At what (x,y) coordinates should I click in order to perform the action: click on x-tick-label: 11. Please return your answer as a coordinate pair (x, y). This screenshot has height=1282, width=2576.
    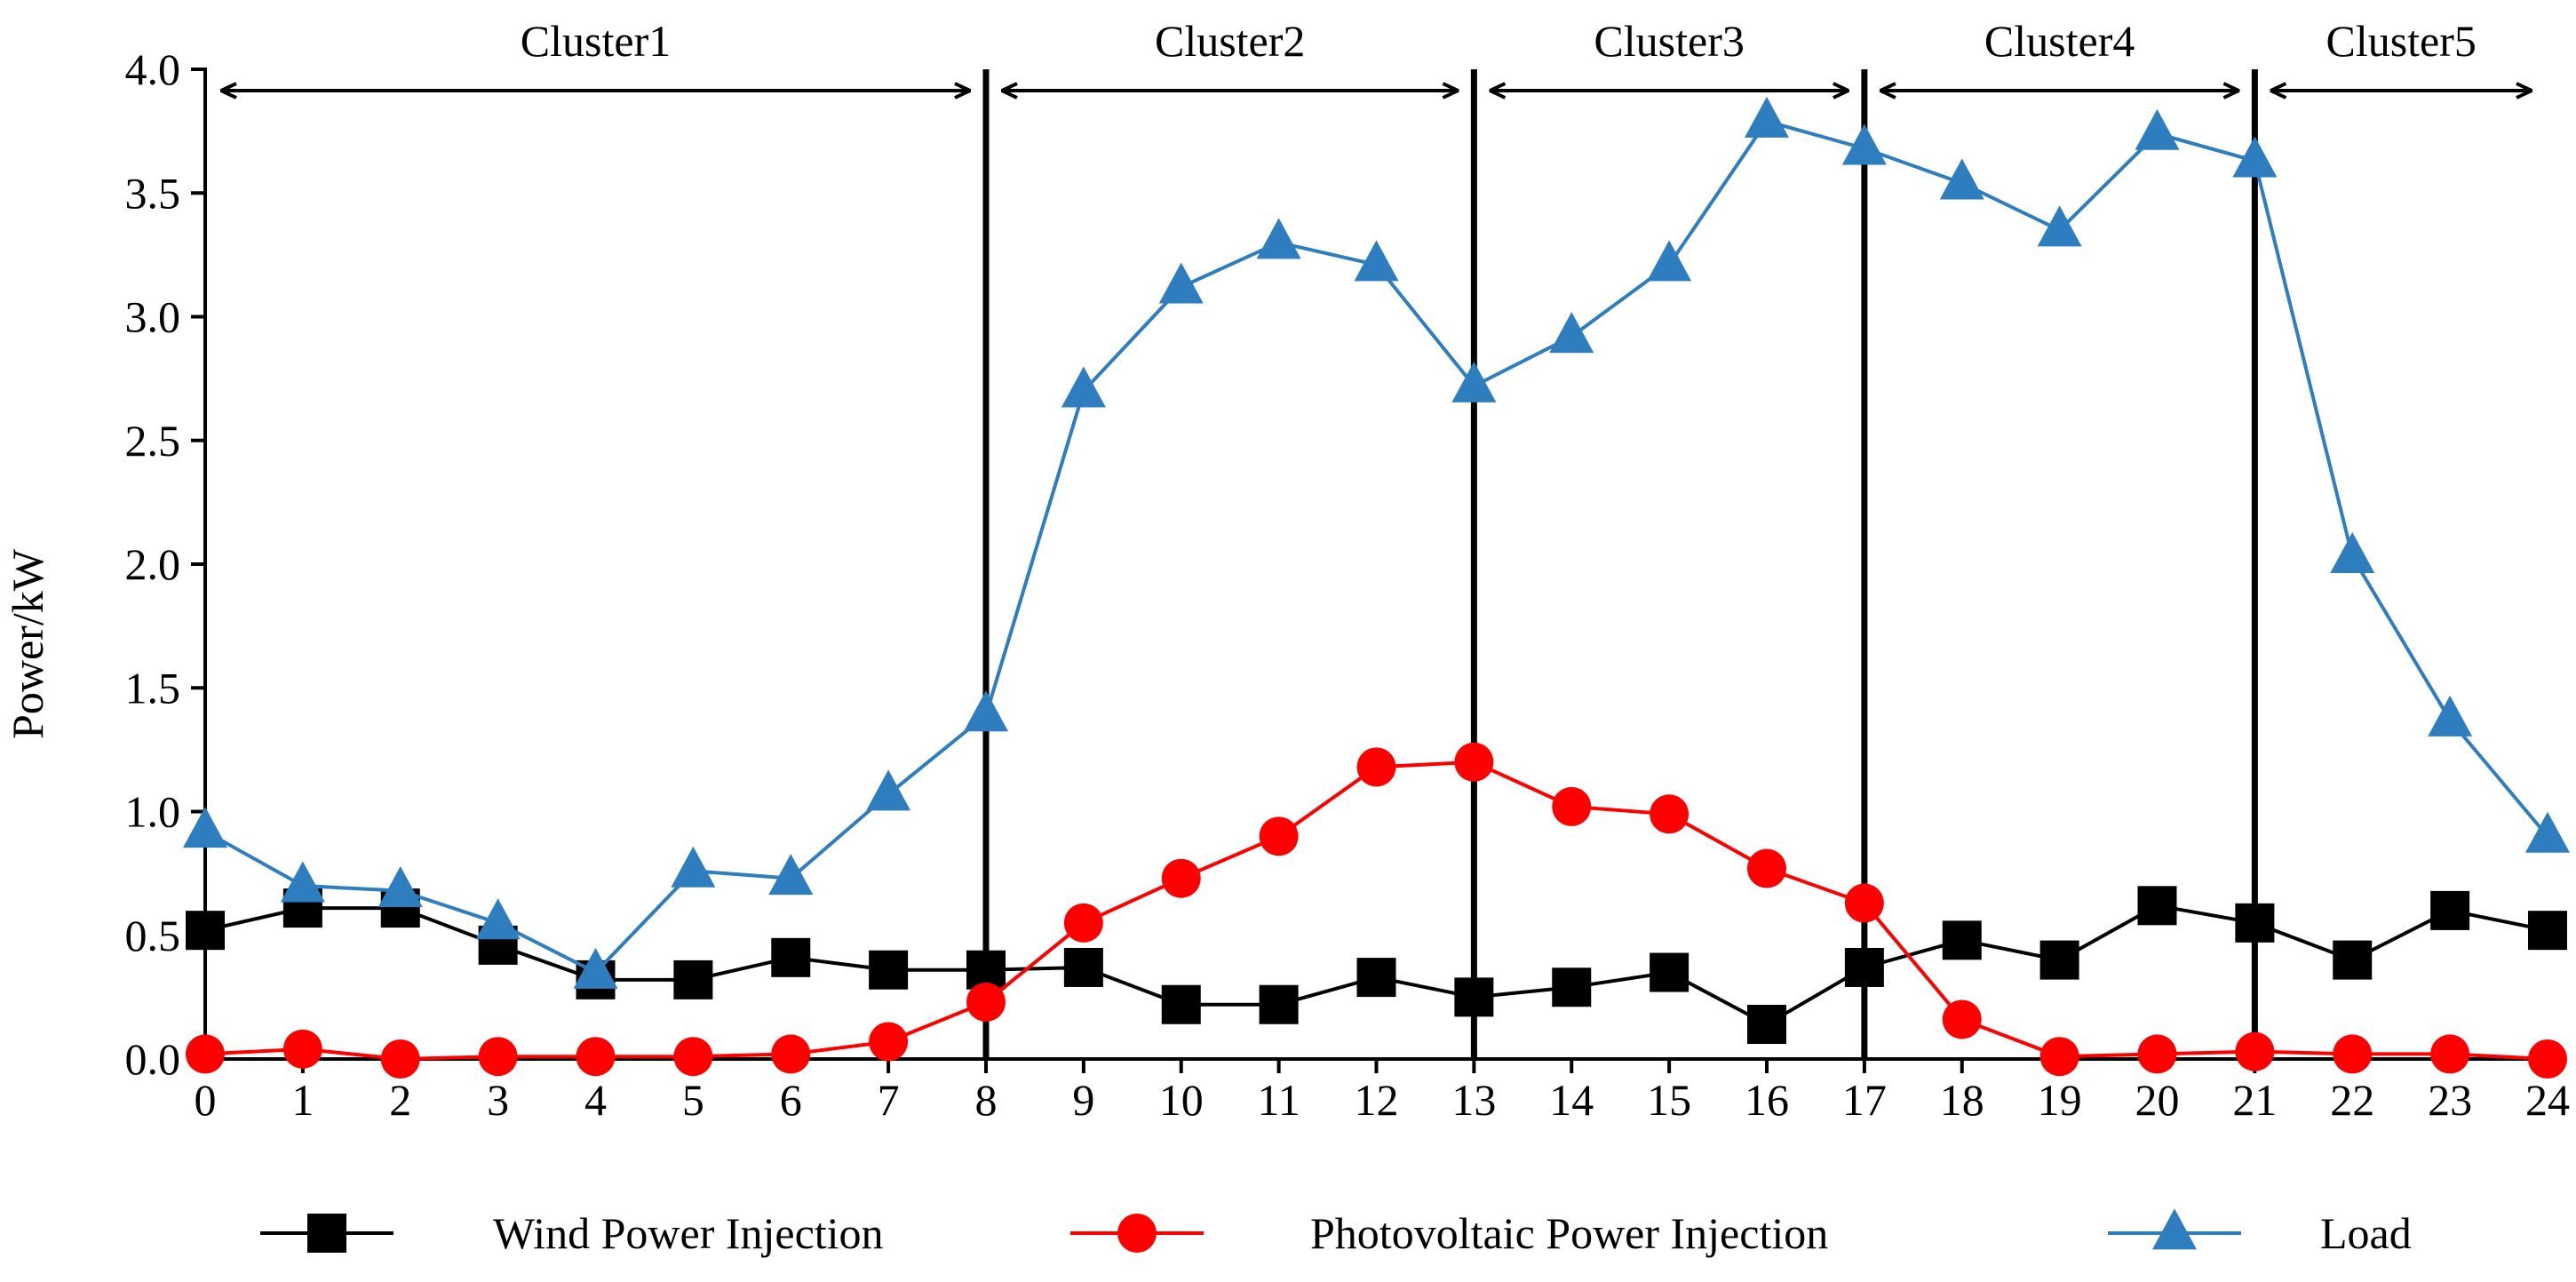
    Looking at the image, I should click on (1279, 1100).